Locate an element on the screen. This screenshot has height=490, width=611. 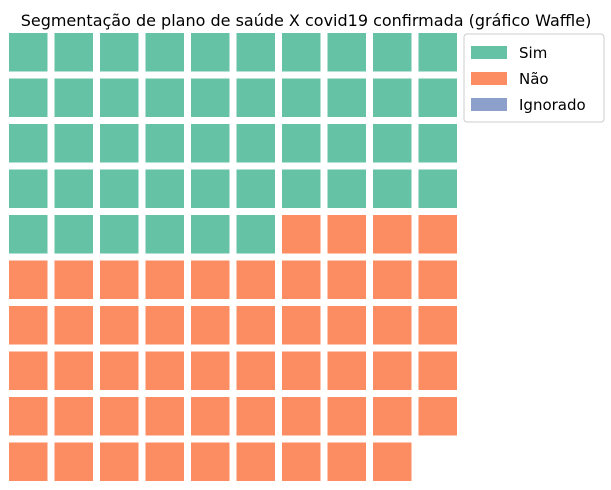
legend-label-ignorado: Ignorado is located at coordinates (552, 105).